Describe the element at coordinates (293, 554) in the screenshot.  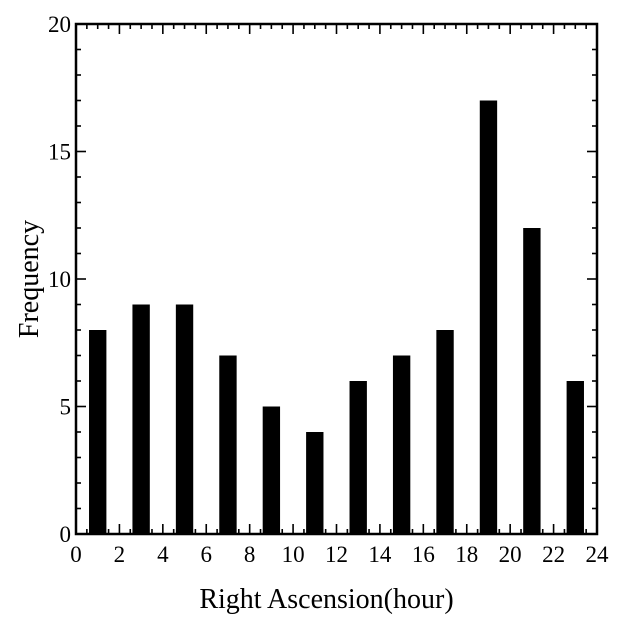
I see `x-tick-label: 10` at that location.